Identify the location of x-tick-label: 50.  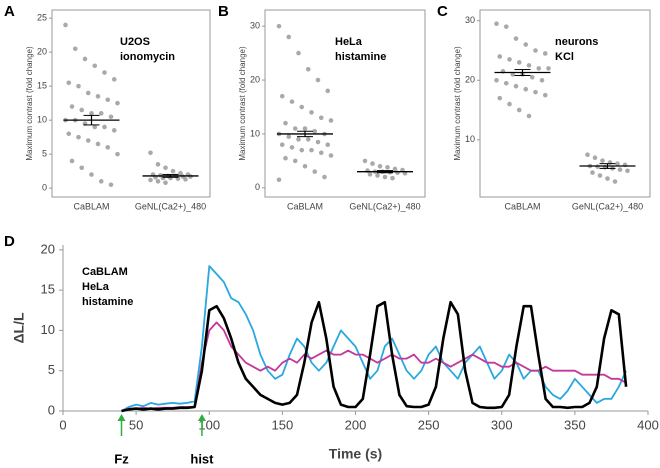
(136, 424).